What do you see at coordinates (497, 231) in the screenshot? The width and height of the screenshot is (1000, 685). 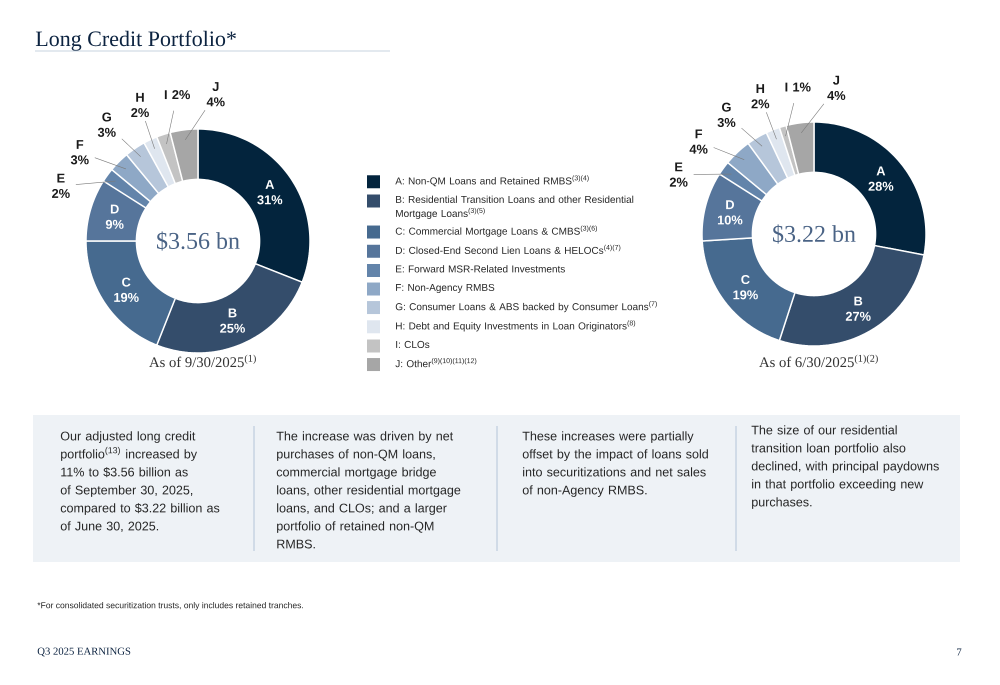 I see `legend-label: C: Commercial Mortgage Loans & CMBS$^{(3)(6)}$` at bounding box center [497, 231].